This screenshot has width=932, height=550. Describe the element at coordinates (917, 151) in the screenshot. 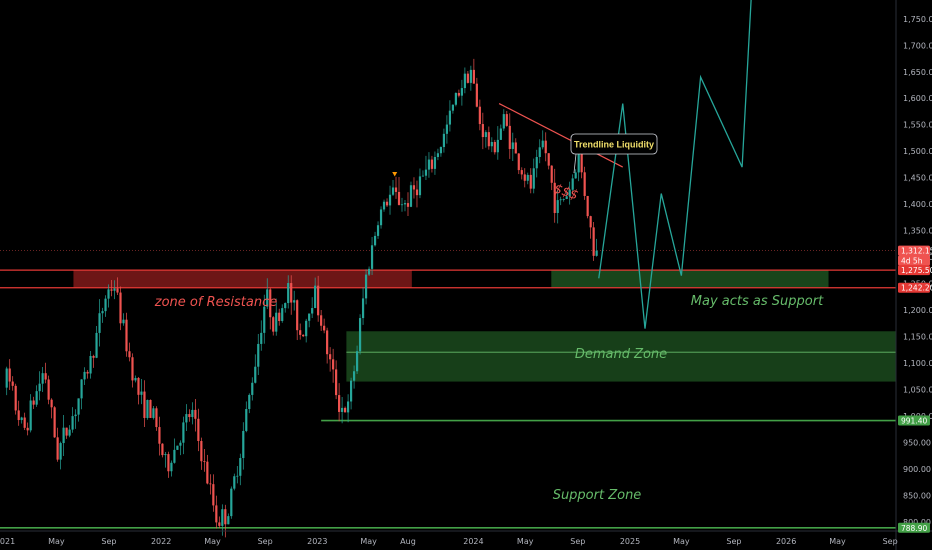

I see `y-tick-label: 1,500.00` at that location.